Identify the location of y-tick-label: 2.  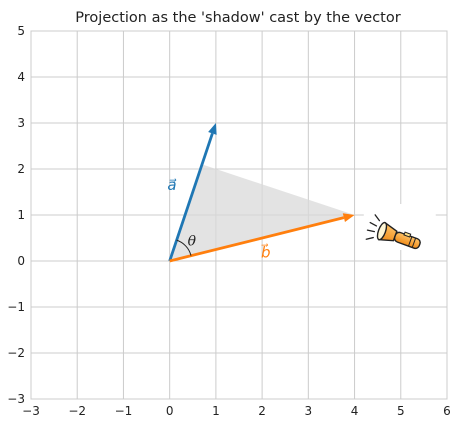
(21, 169).